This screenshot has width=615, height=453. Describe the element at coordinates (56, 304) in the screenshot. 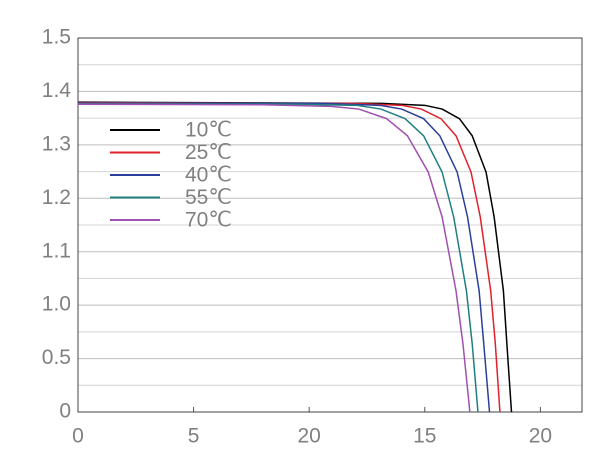

I see `y-tick-label: 1.0` at that location.